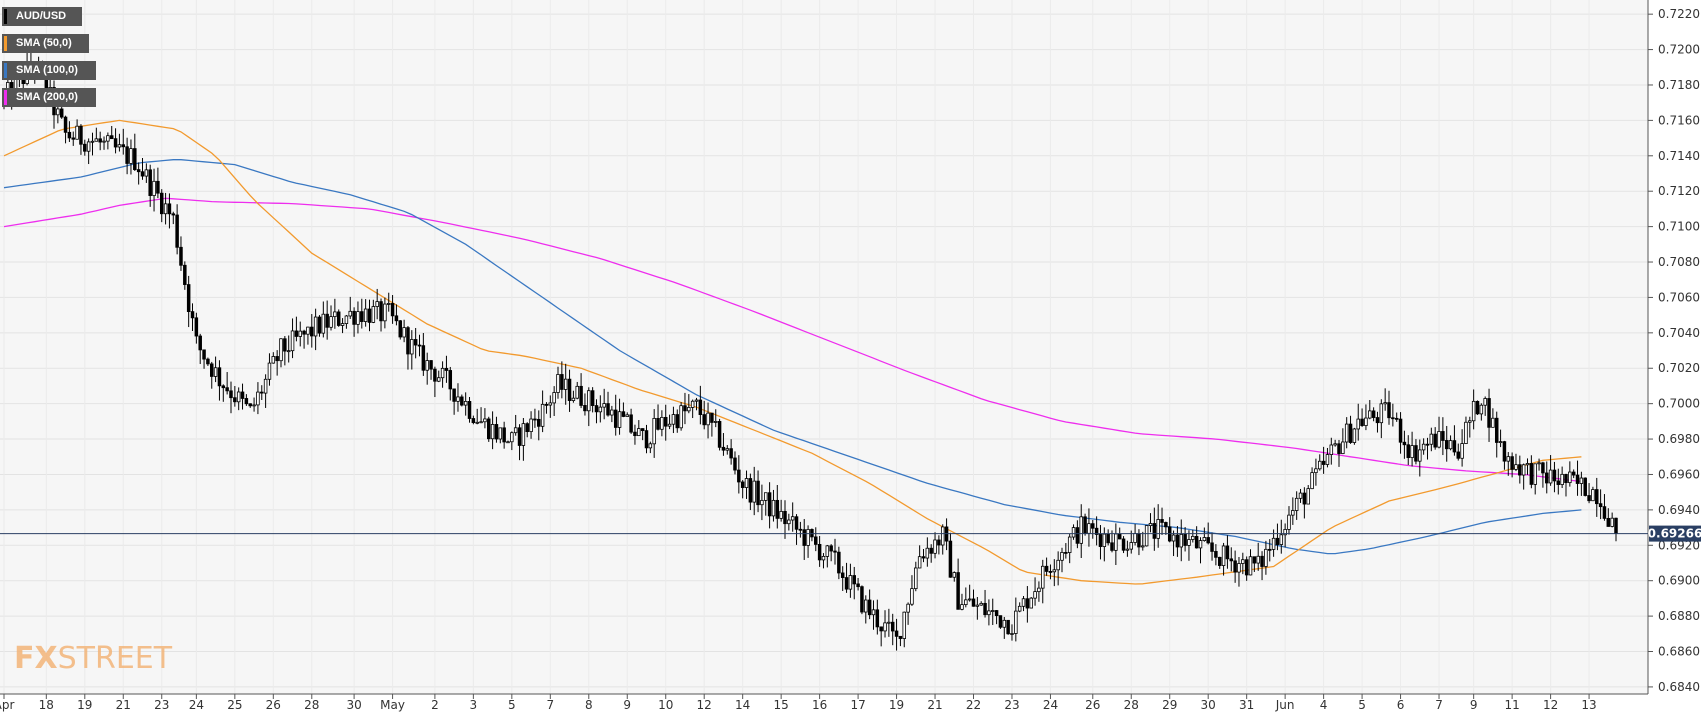  Describe the element at coordinates (49, 70) in the screenshot. I see `legend-sma-100: SMA (100,0)` at that location.